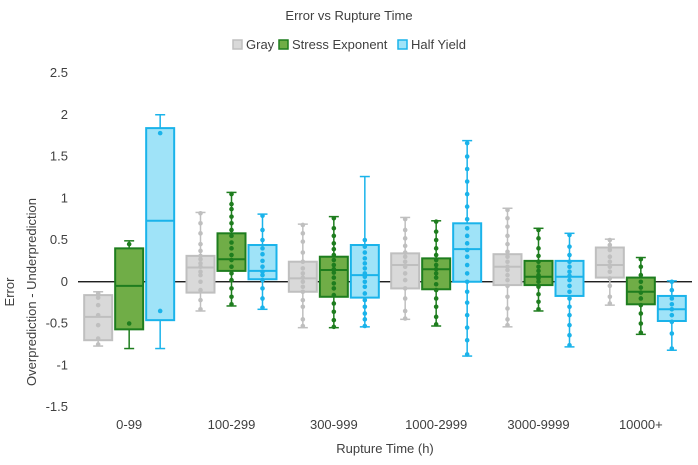  I want to click on y-axis-title-line-2: Overprediction - Underprediction, so click(31, 292).